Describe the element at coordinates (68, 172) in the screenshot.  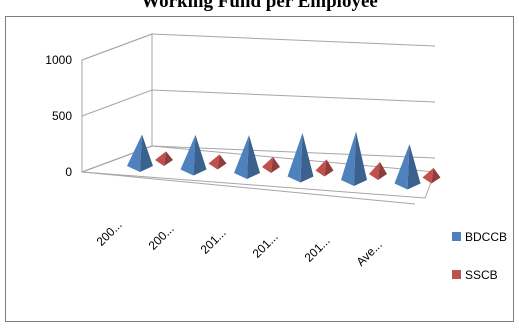
I see `y-tick-label: 0` at that location.